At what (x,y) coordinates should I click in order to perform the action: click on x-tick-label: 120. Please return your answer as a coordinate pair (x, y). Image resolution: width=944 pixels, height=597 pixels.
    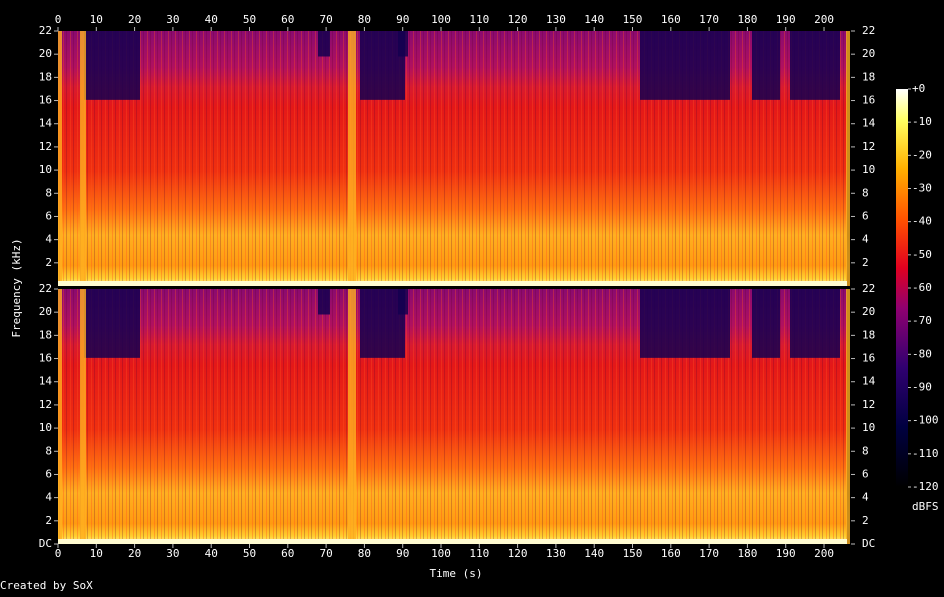
    Looking at the image, I should click on (518, 19).